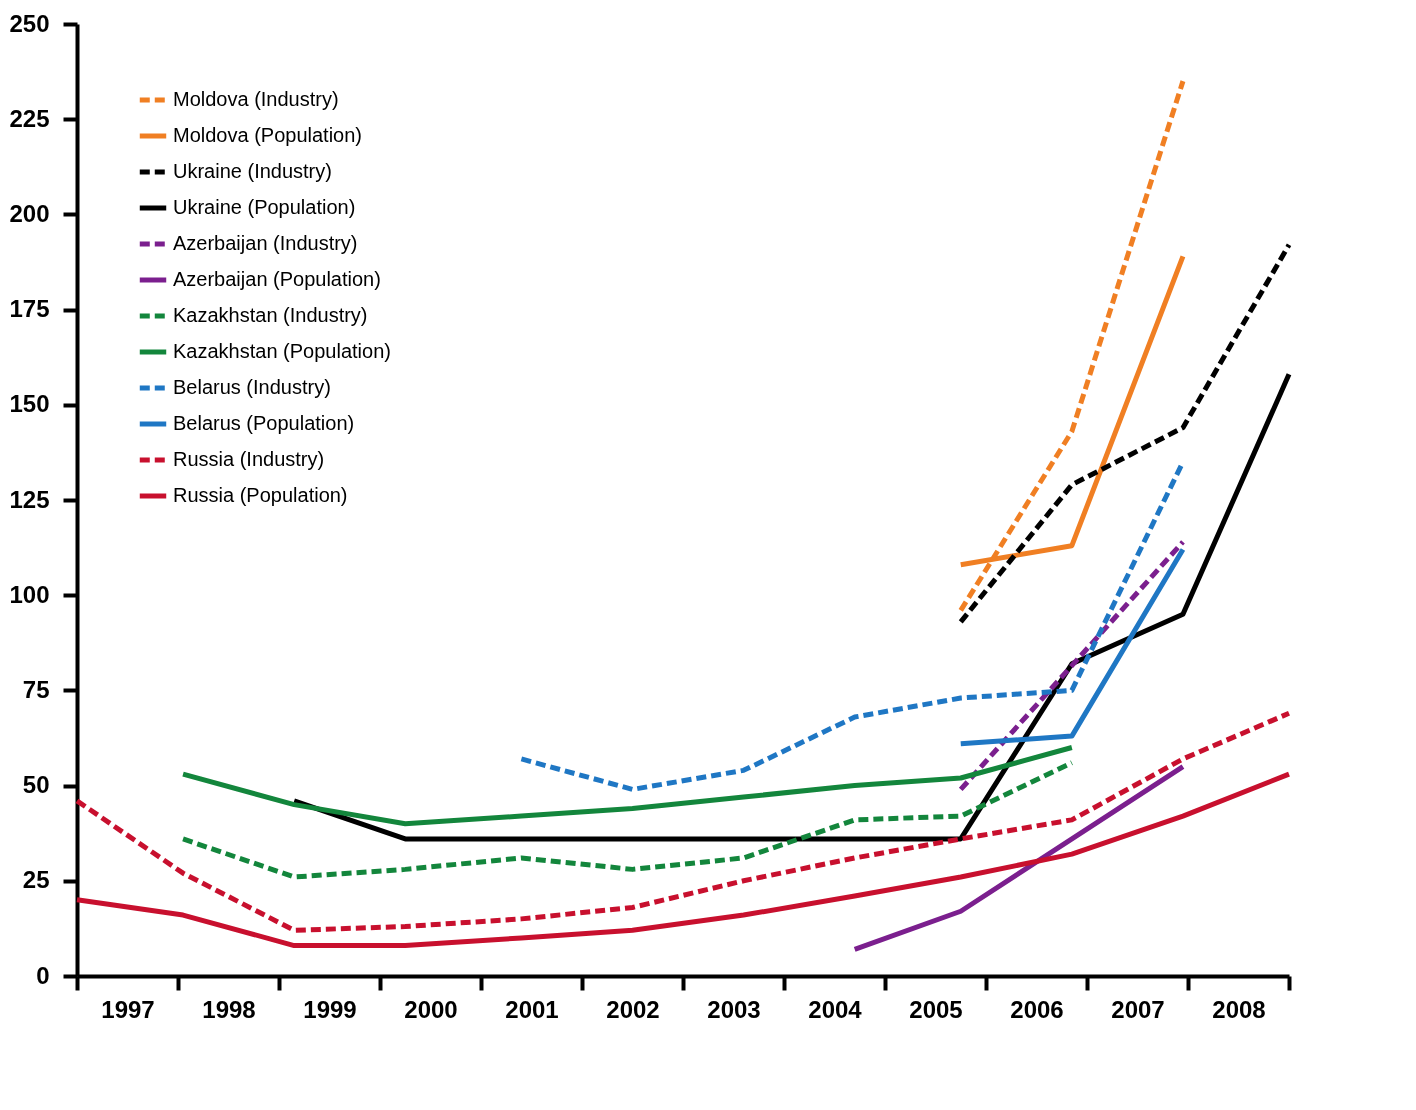 The image size is (1416, 1110). I want to click on y-tick-label: 50, so click(36, 785).